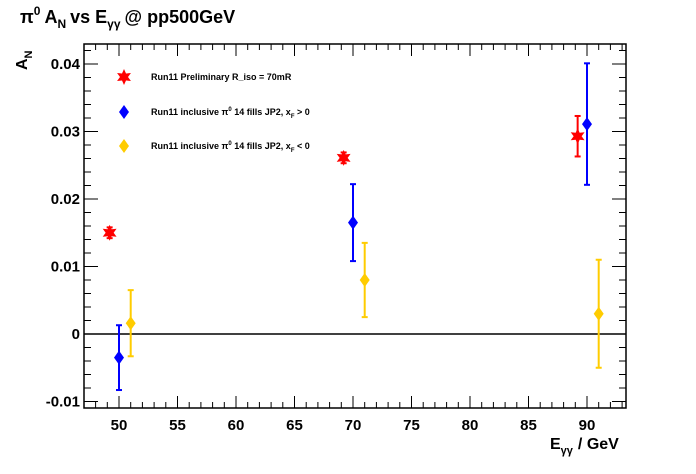 This screenshot has height=474, width=696. Describe the element at coordinates (127, 17) in the screenshot. I see `chart-title: π0 AN vs Eγγ @ pp500GeV` at that location.